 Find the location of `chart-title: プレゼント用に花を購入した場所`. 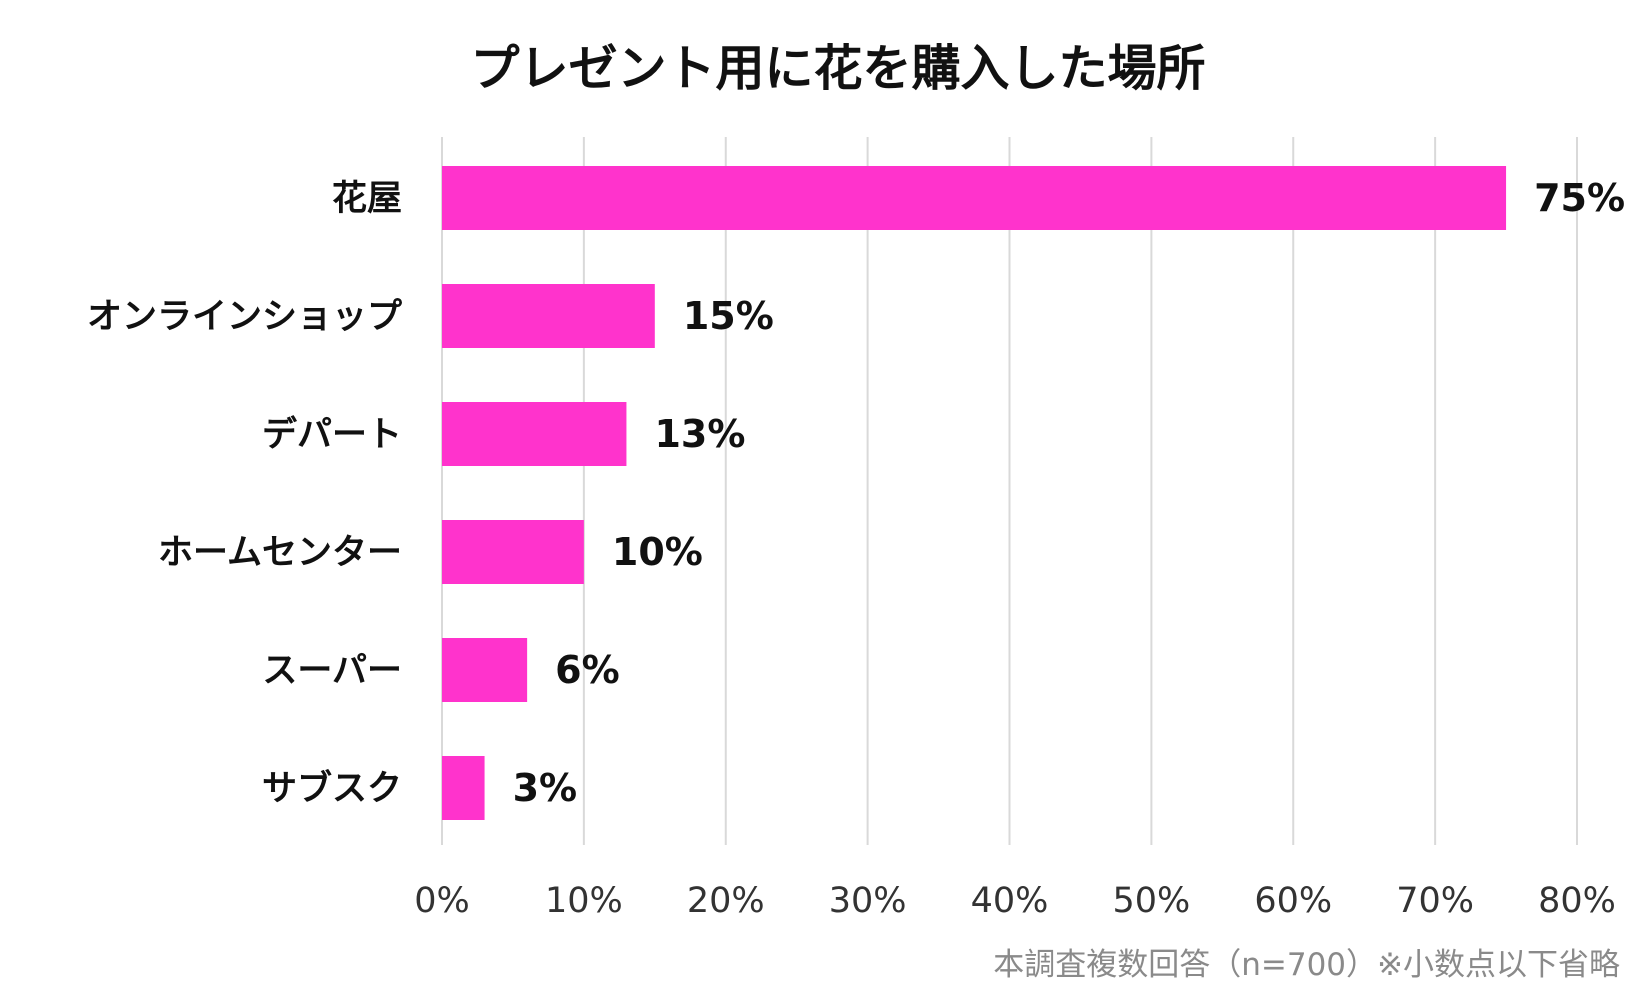

chart-title: プレゼント用に花を購入した場所 is located at coordinates (837, 68).